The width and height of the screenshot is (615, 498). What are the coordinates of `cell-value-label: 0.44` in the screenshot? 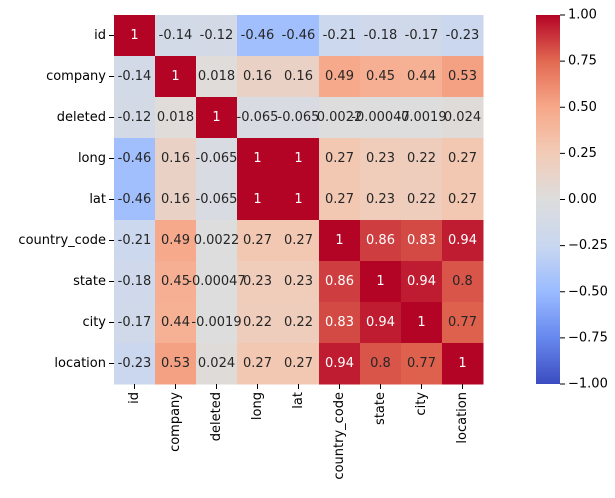 It's located at (421, 76).